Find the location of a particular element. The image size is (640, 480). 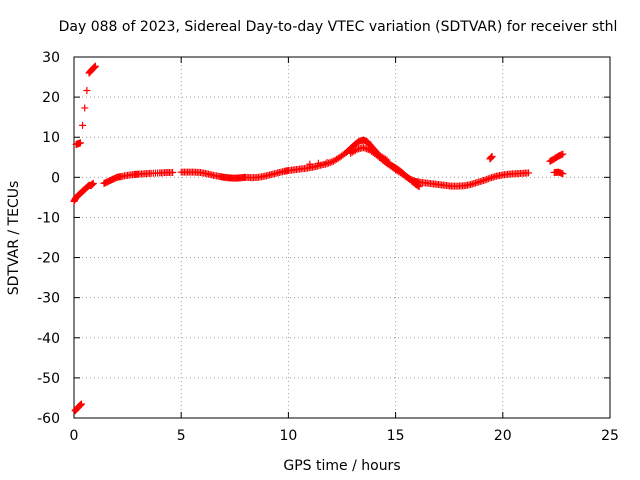

x-tick-label: 25 is located at coordinates (610, 436).